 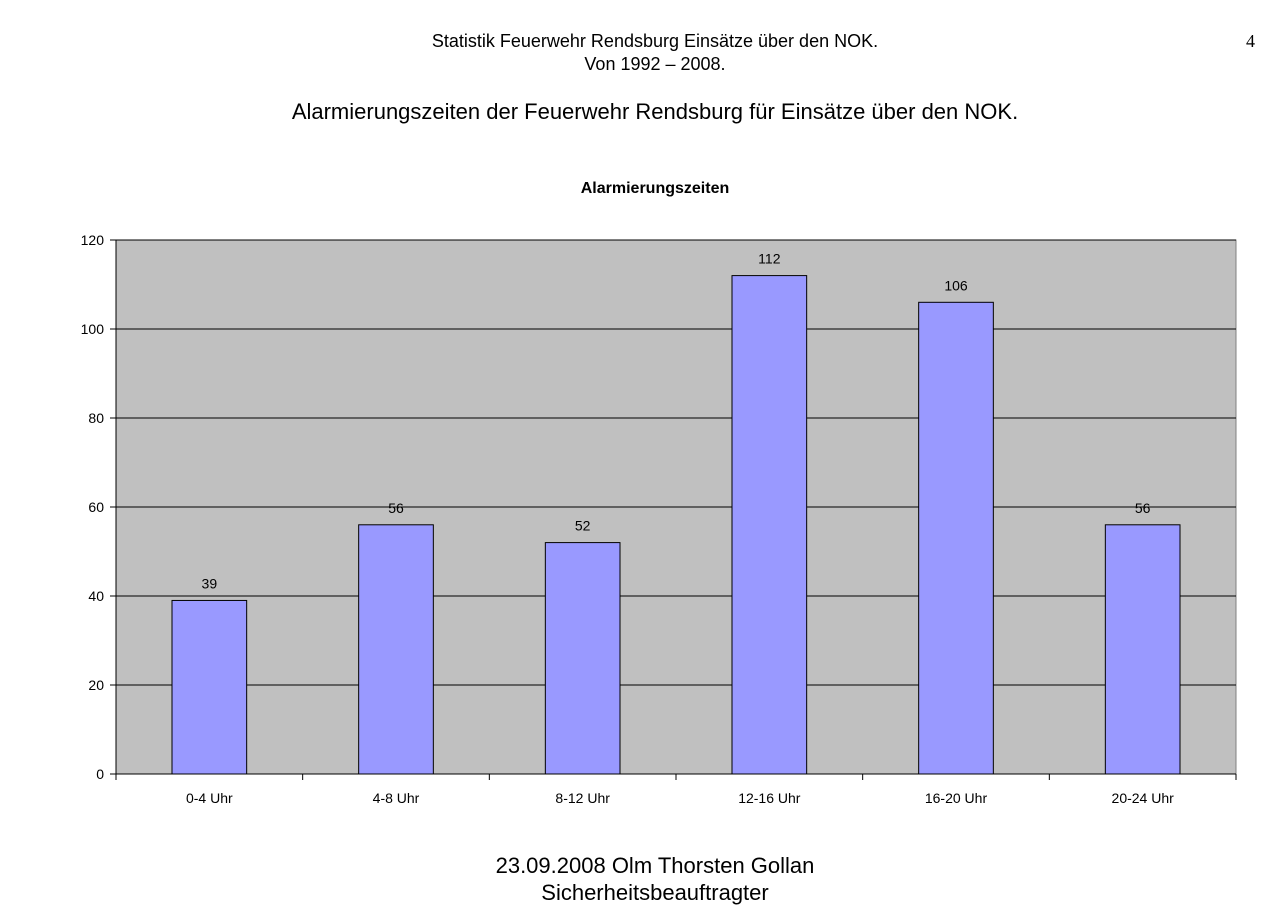 What do you see at coordinates (956, 798) in the screenshot?
I see `x-tick-label: 16-20 Uhr` at bounding box center [956, 798].